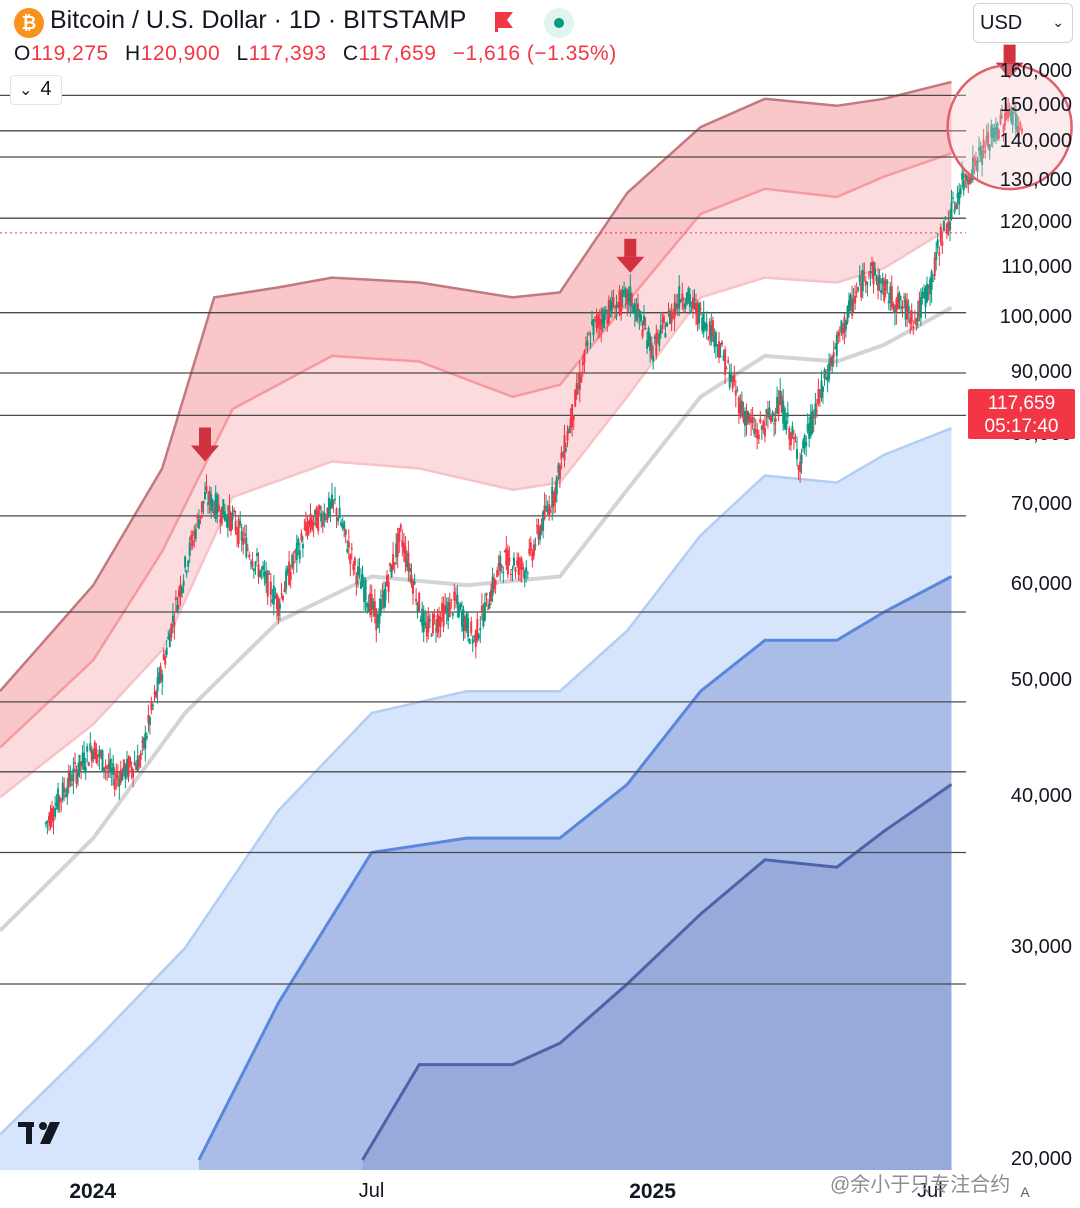 The image size is (1080, 1208). I want to click on flag-icon, so click(504, 22).